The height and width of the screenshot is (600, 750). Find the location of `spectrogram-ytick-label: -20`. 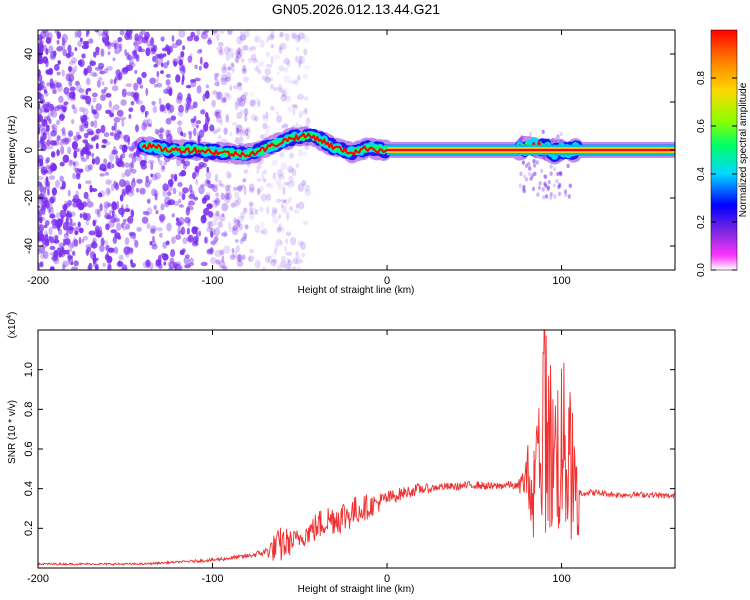

spectrogram-ytick-label: -20 is located at coordinates (29, 198).